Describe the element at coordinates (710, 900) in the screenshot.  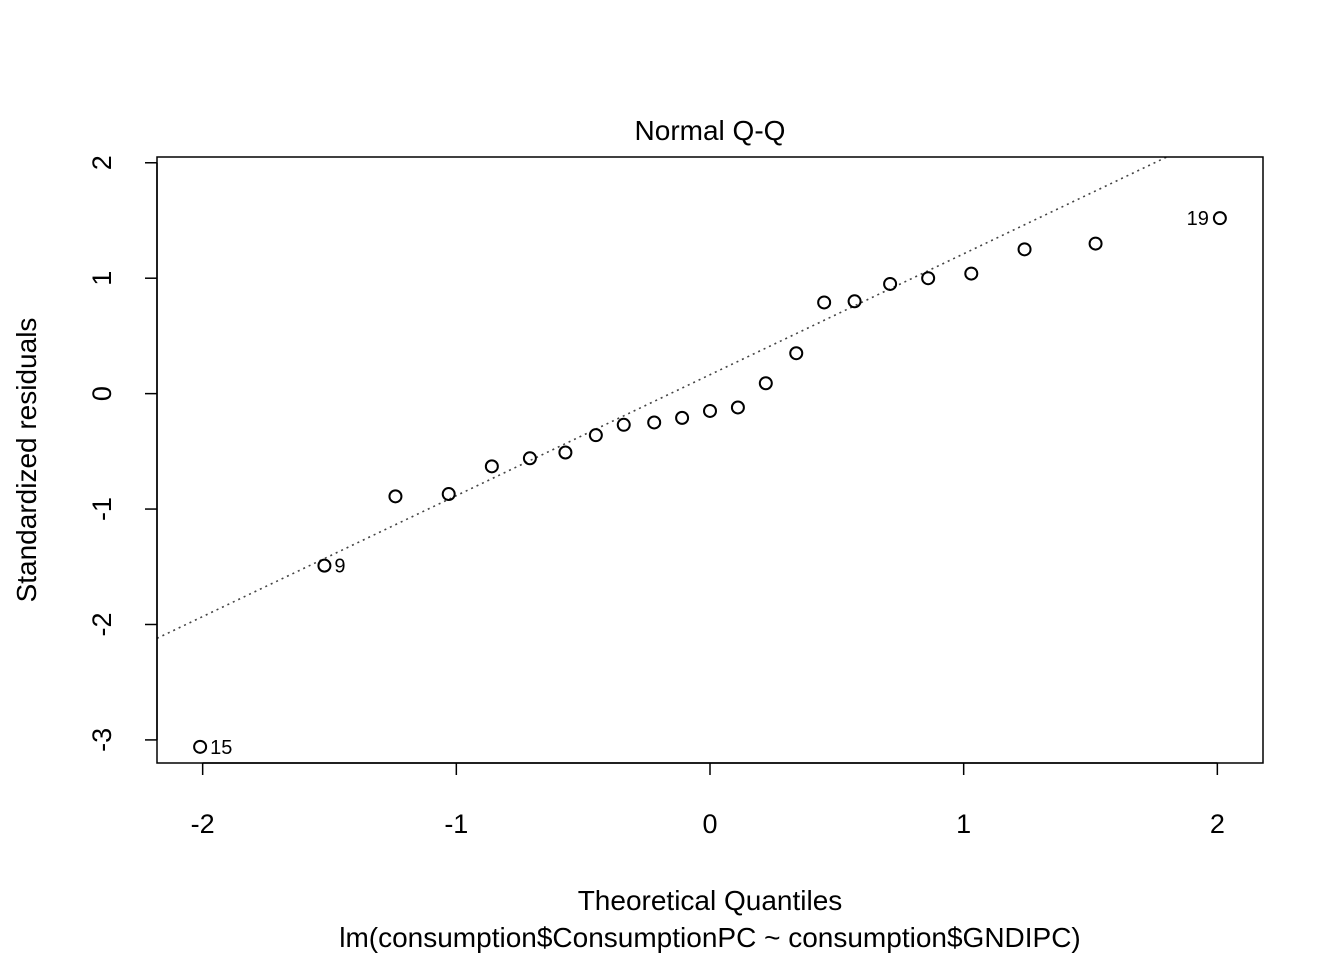
I see `x-axis-title: Theoretical Quantiles` at that location.